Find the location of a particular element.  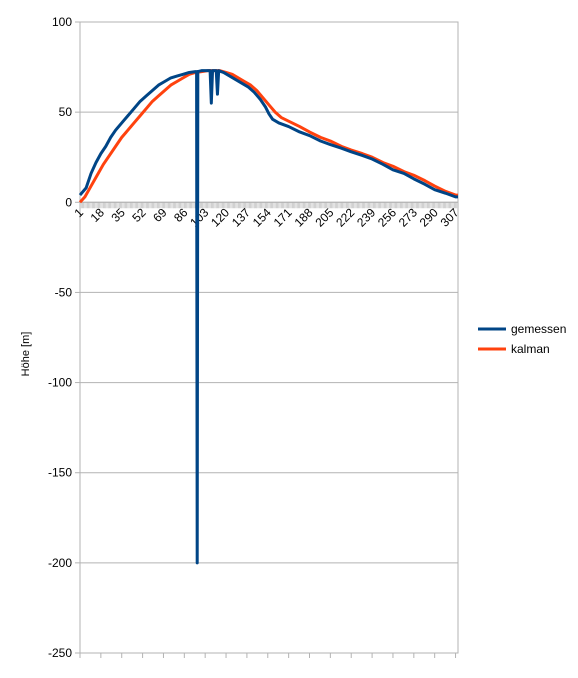

legend: gemessen kalman is located at coordinates (522, 339).